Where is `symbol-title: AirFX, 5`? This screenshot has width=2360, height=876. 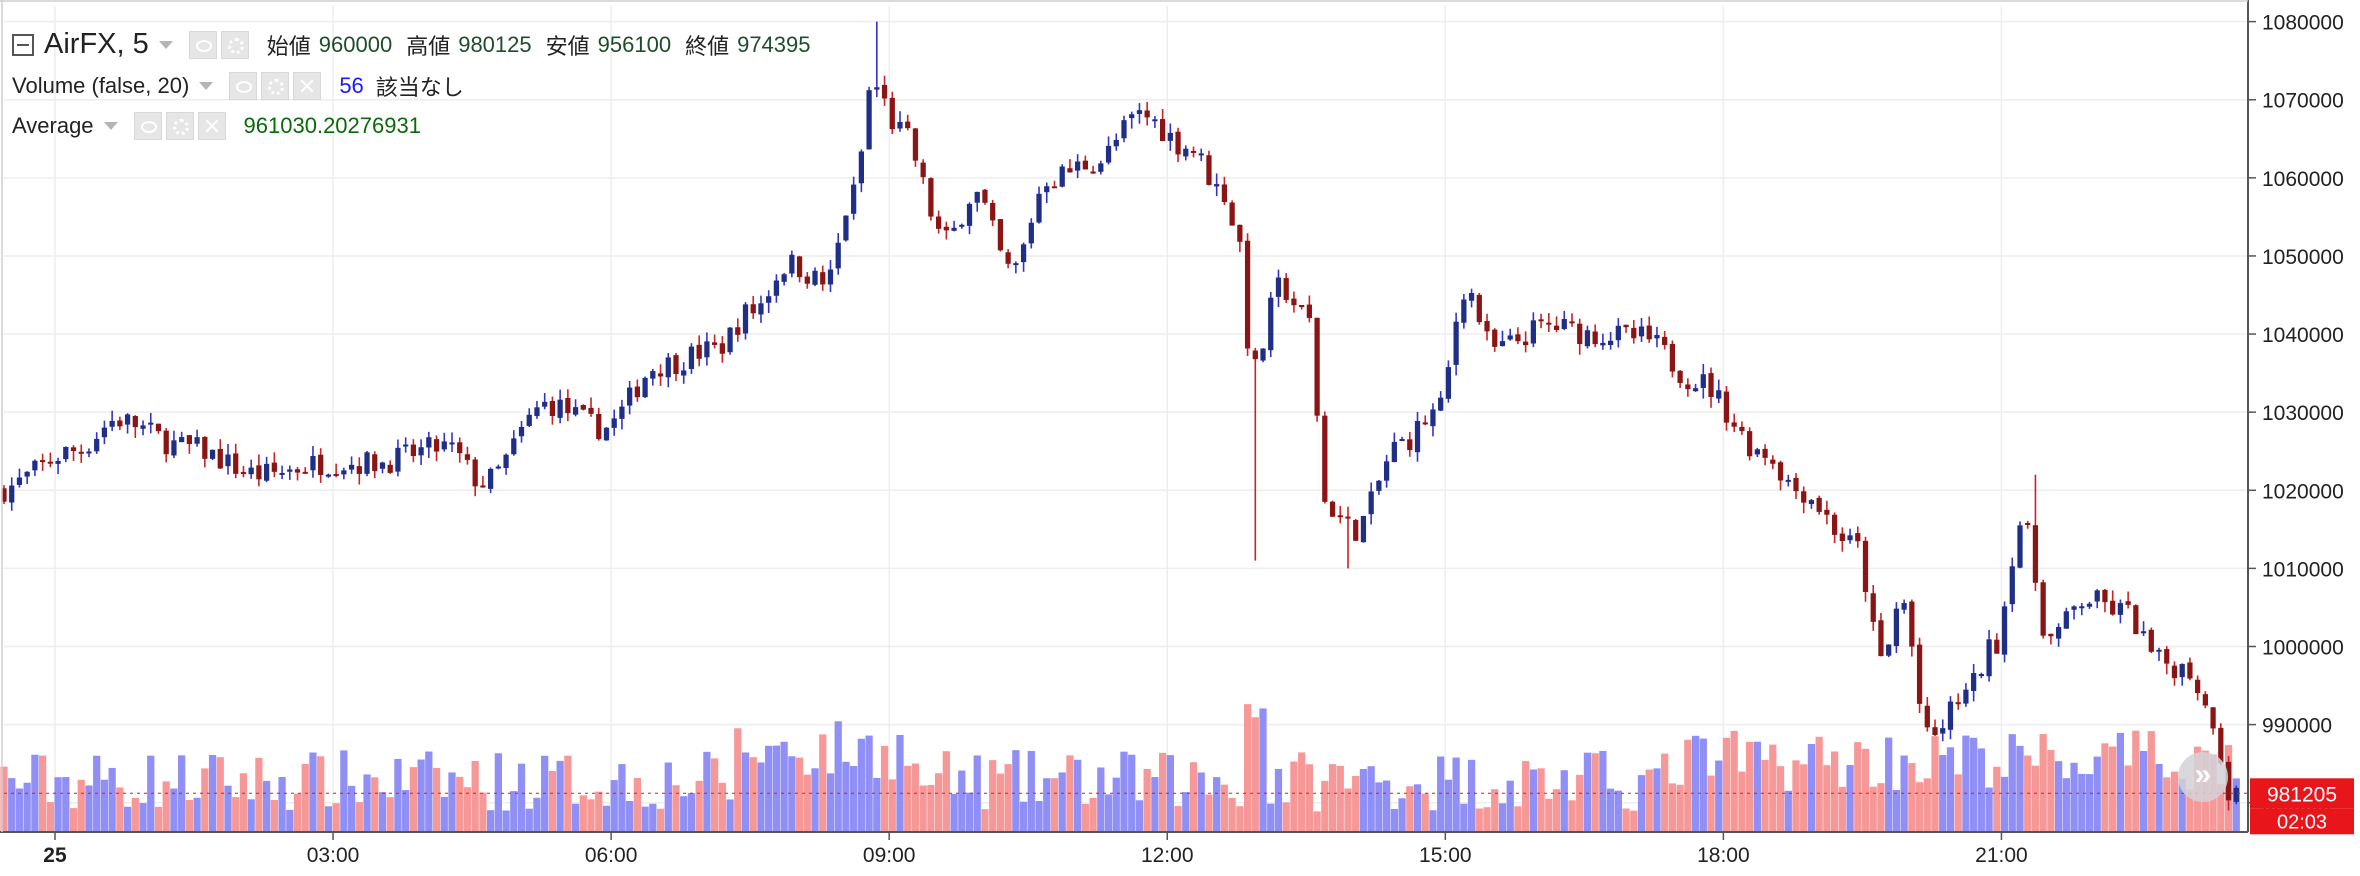 symbol-title: AirFX, 5 is located at coordinates (96, 44).